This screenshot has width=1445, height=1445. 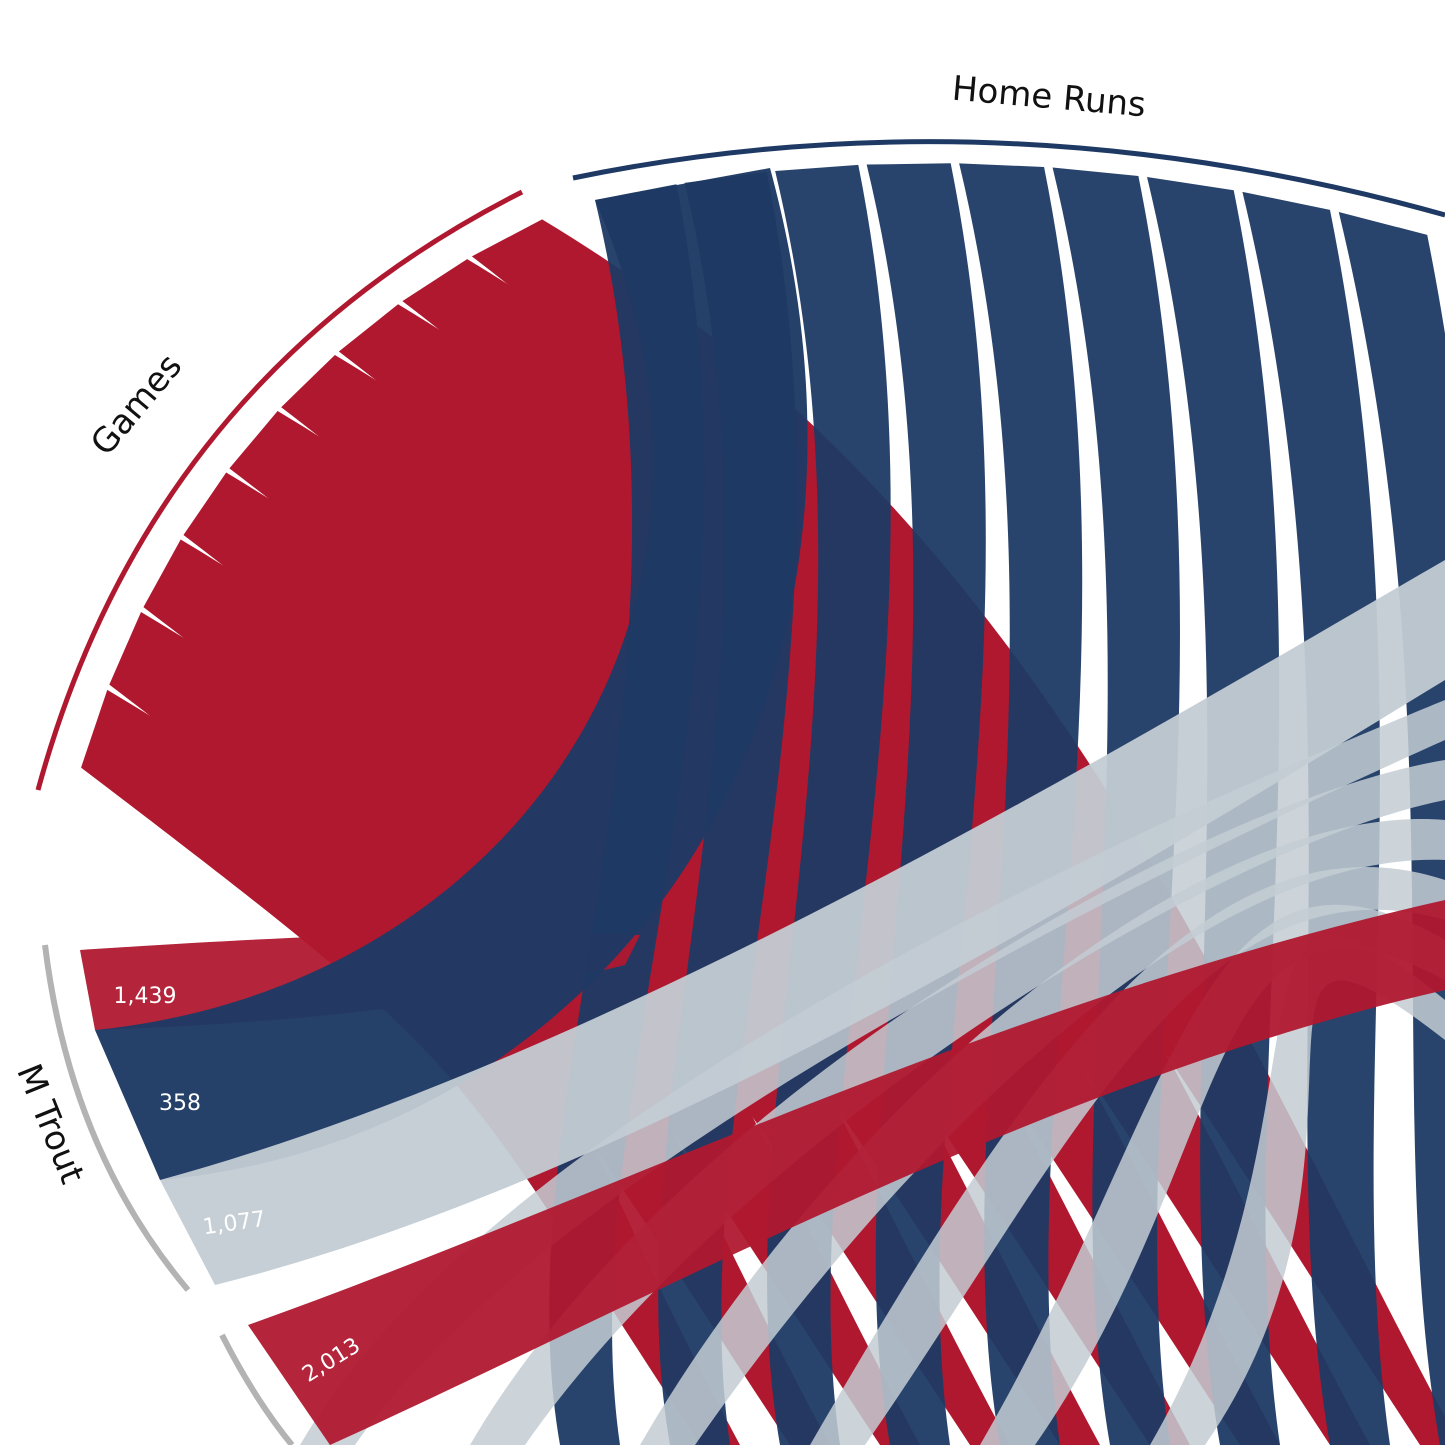 I want to click on group-label: Games, so click(x=136, y=405).